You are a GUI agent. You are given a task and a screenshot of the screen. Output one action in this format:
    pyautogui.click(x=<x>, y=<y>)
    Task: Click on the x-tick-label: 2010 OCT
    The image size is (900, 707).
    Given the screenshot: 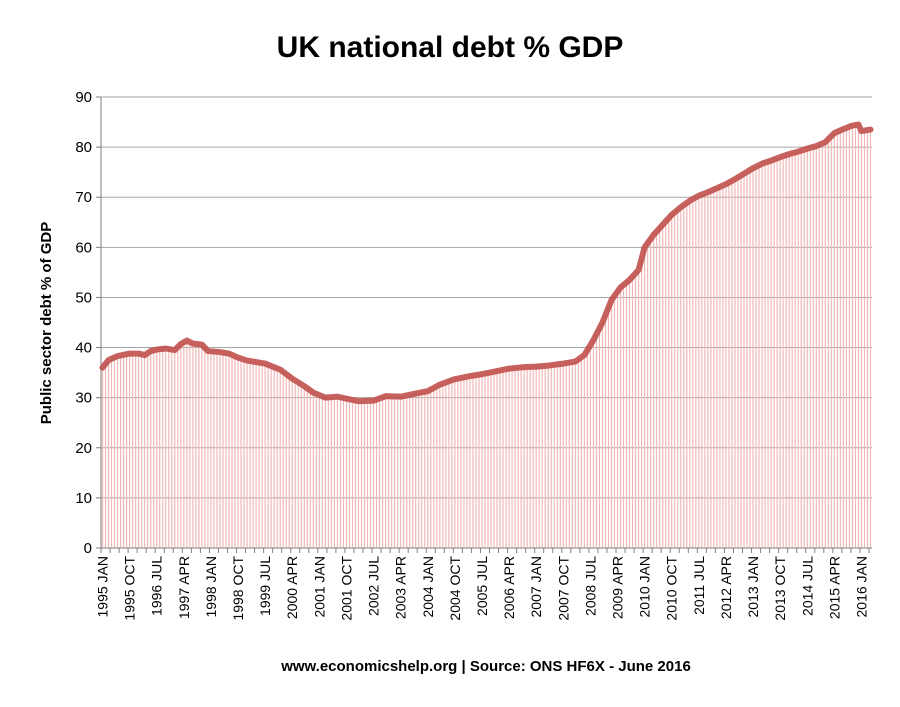 What is the action you would take?
    pyautogui.click(x=672, y=588)
    